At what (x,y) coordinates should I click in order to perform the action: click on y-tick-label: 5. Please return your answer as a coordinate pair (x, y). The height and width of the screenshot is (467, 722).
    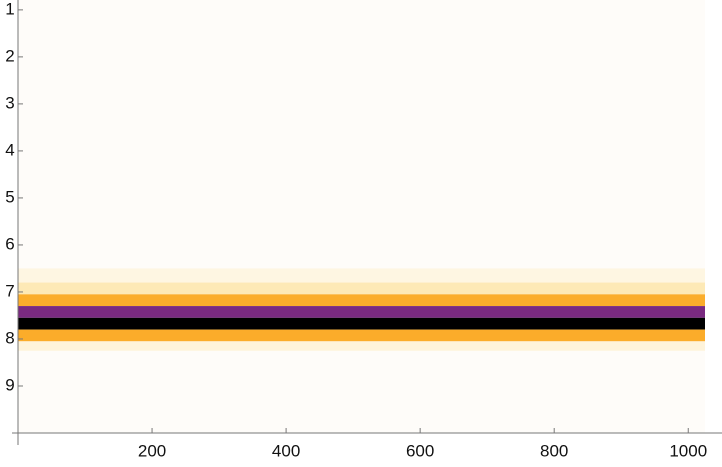
    Looking at the image, I should click on (9, 196).